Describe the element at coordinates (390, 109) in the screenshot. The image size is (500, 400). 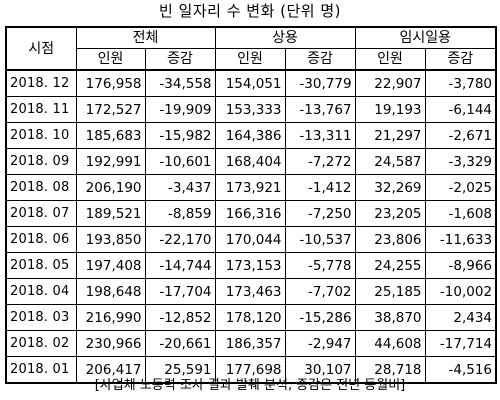
I see `value-cell: 19,193` at that location.